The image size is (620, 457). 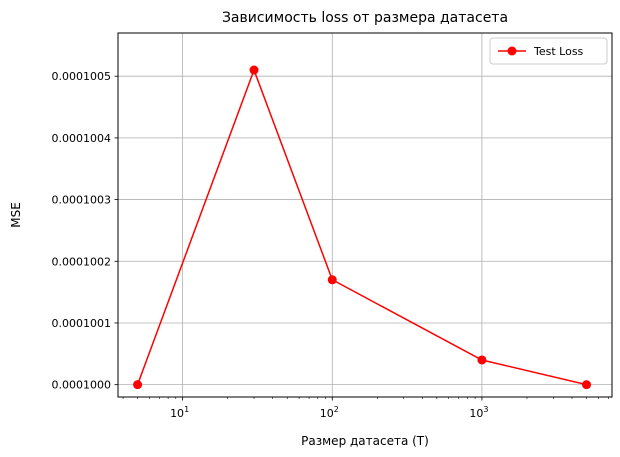 I want to click on x-axis-label: Размер датасета (T), so click(x=365, y=441).